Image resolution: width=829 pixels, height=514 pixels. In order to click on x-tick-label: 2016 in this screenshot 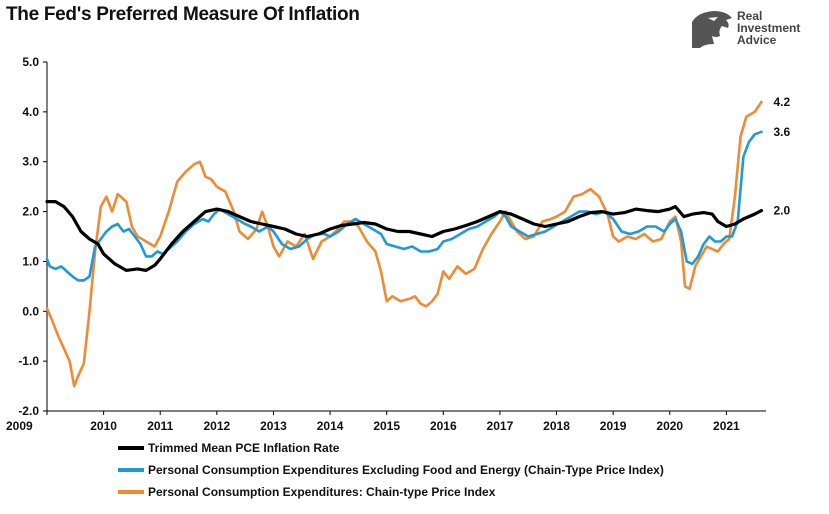, I will do `click(443, 426)`.